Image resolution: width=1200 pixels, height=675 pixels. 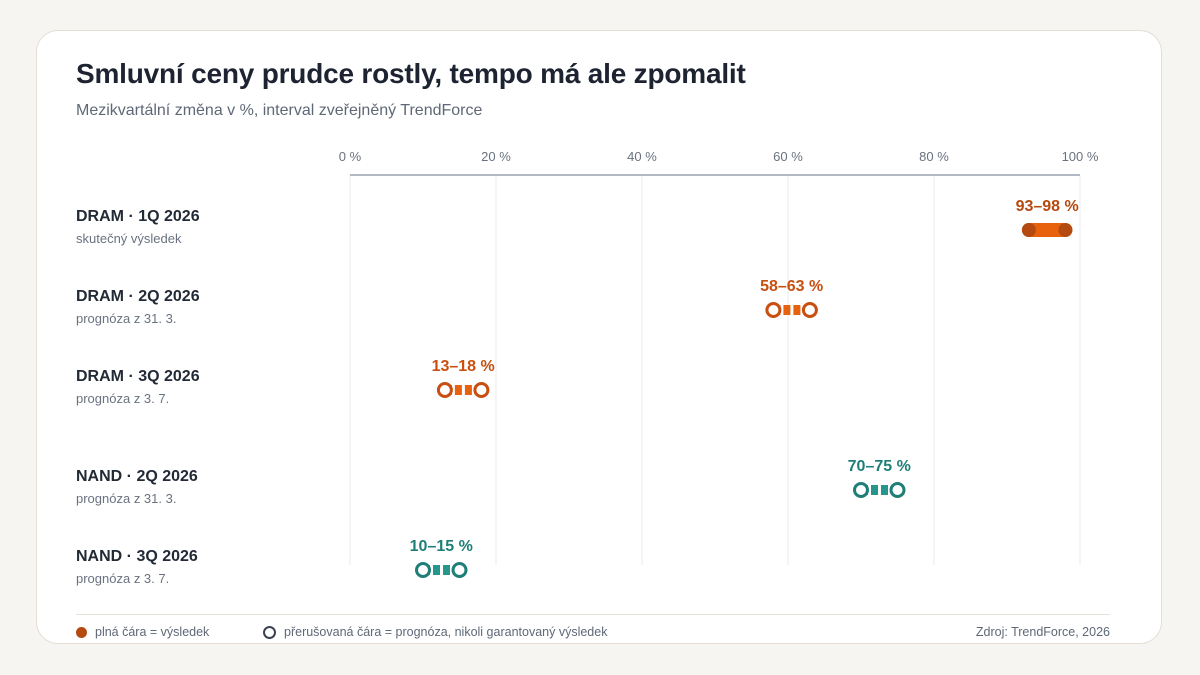 What do you see at coordinates (201, 487) in the screenshot?
I see `row-label: NAND · 2Q 2026 prognóza z 31. 3.` at bounding box center [201, 487].